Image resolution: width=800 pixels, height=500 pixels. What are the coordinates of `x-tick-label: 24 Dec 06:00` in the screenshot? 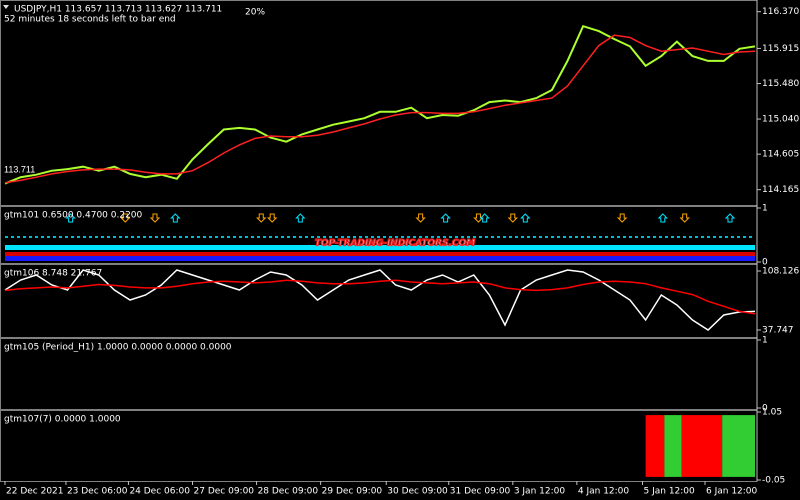 It's located at (159, 492).